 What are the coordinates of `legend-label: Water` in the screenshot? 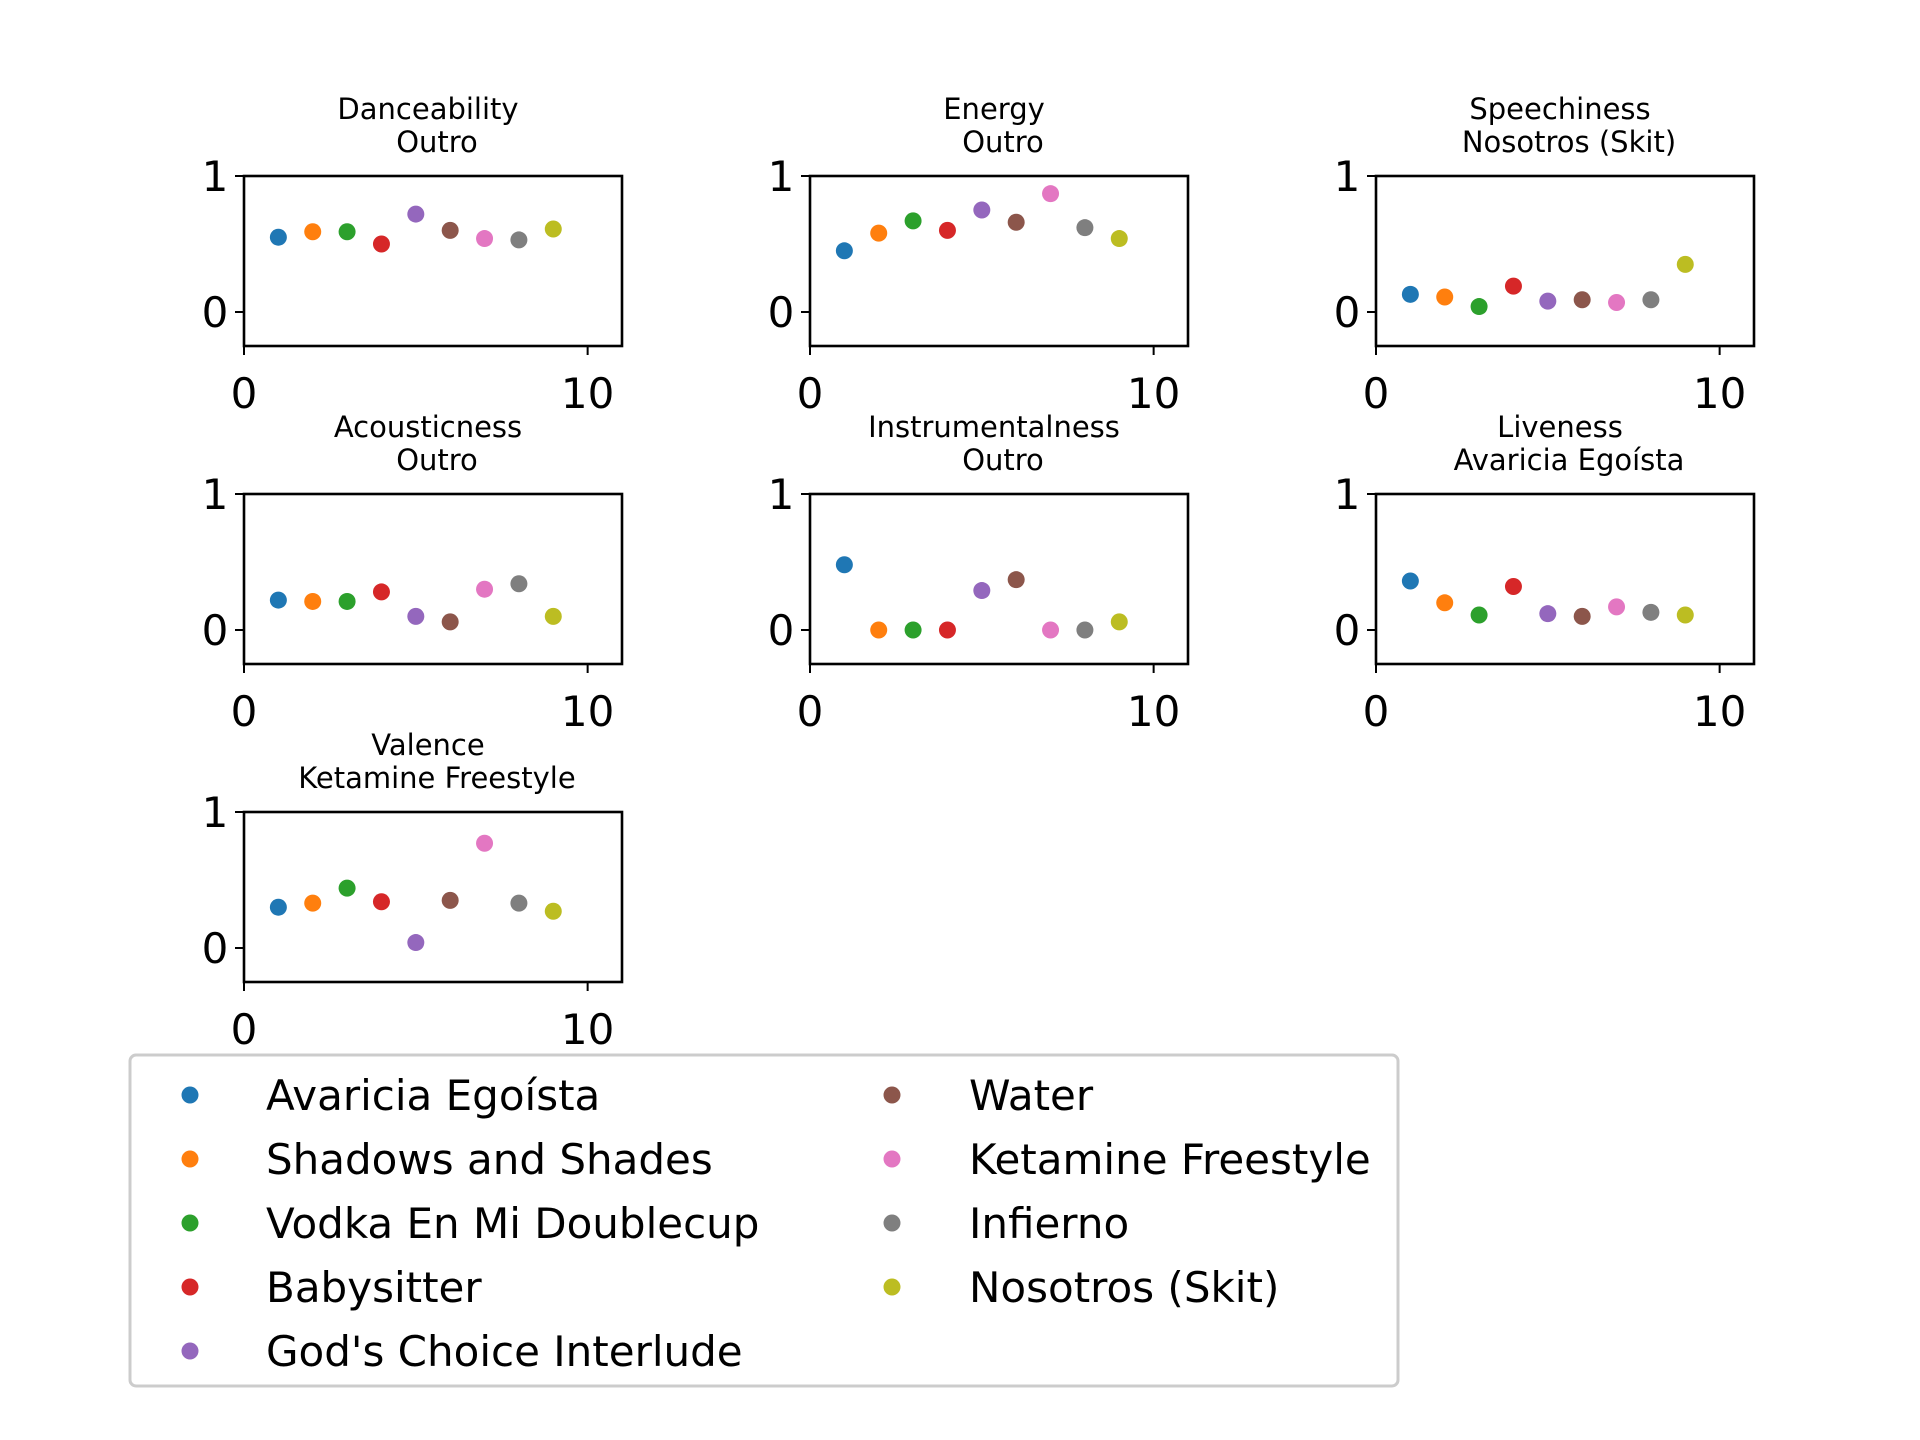 It's located at (1031, 1095).